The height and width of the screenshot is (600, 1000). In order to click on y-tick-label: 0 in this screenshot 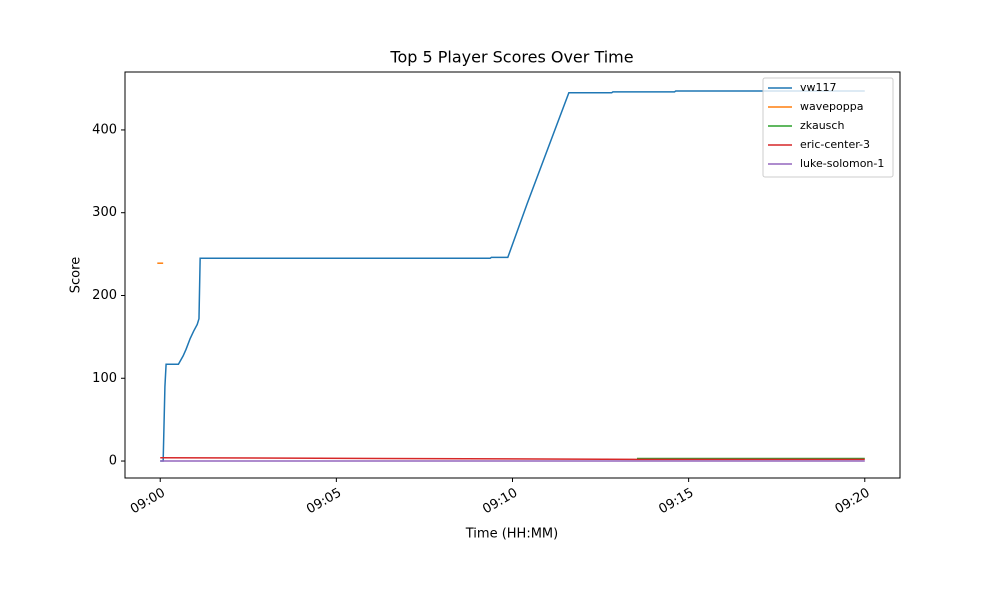, I will do `click(113, 461)`.